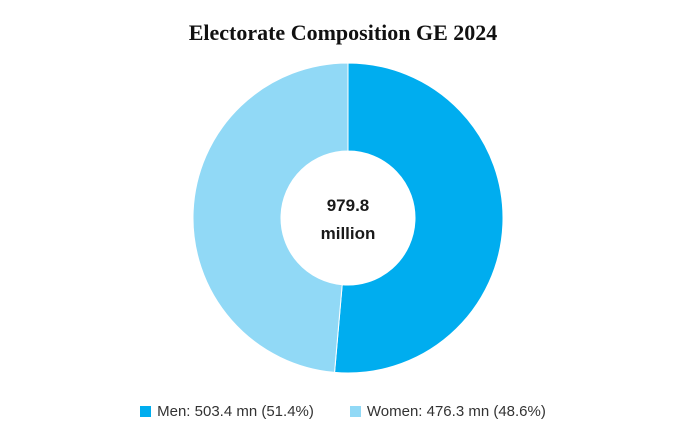 This screenshot has width=686, height=424. I want to click on legend-swatch-women, so click(355, 411).